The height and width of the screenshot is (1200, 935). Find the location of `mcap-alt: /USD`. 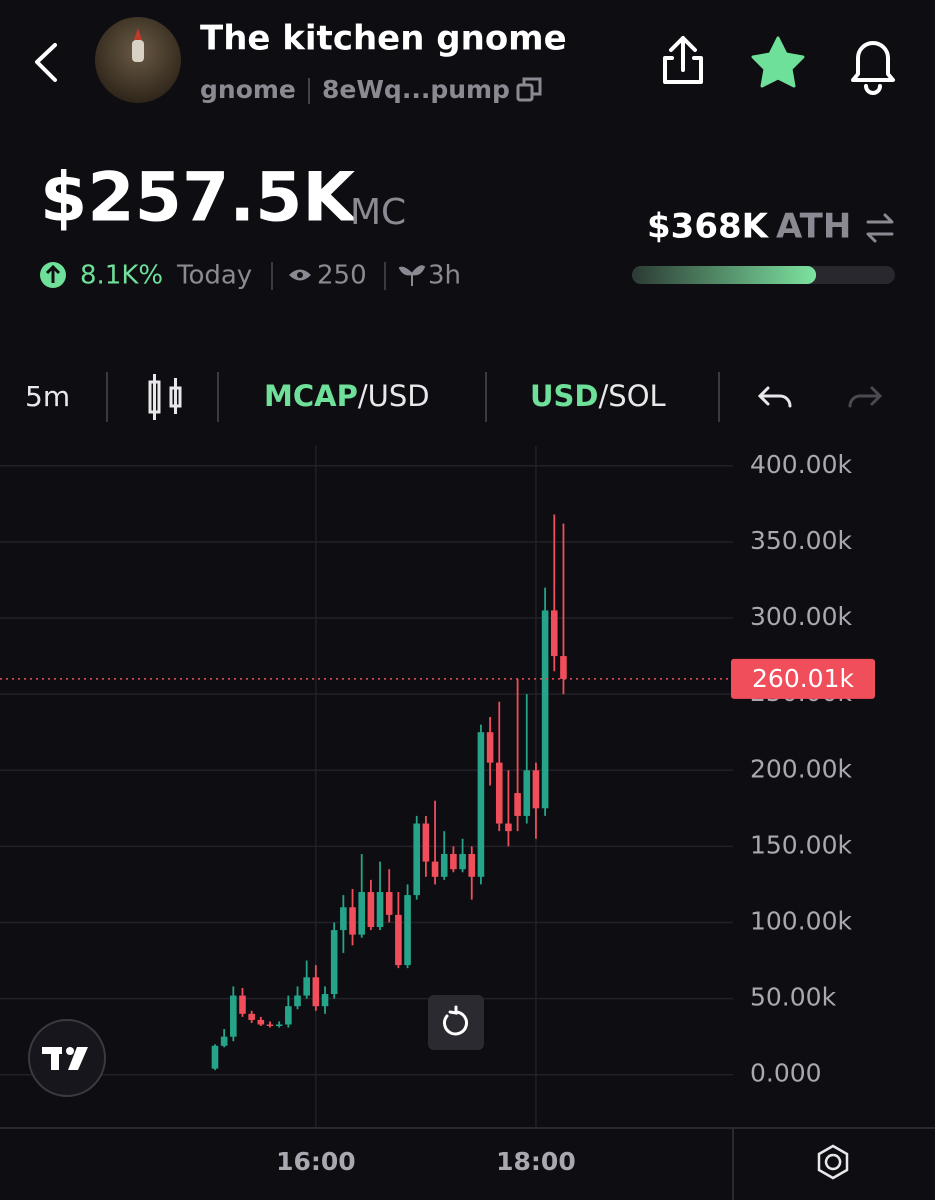

mcap-alt: /USD is located at coordinates (394, 396).